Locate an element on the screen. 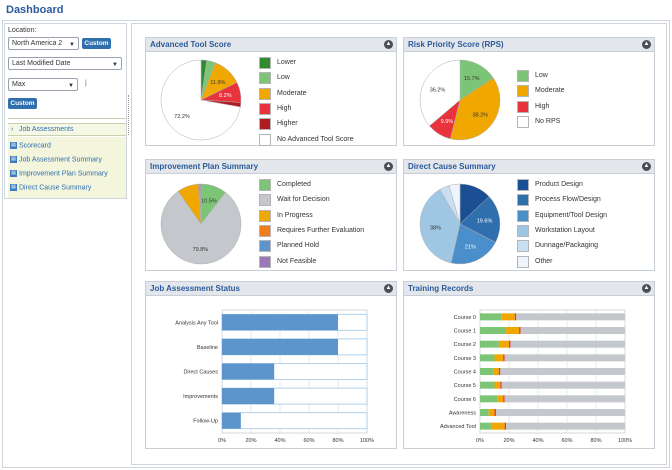 This screenshot has height=470, width=672. date-type-value: Last Modified Date is located at coordinates (41, 63).